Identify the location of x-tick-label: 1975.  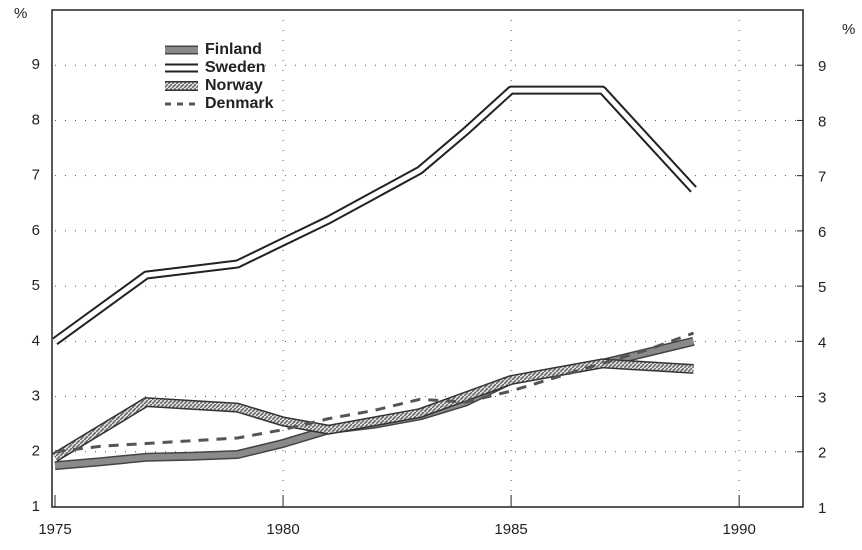
(54, 529).